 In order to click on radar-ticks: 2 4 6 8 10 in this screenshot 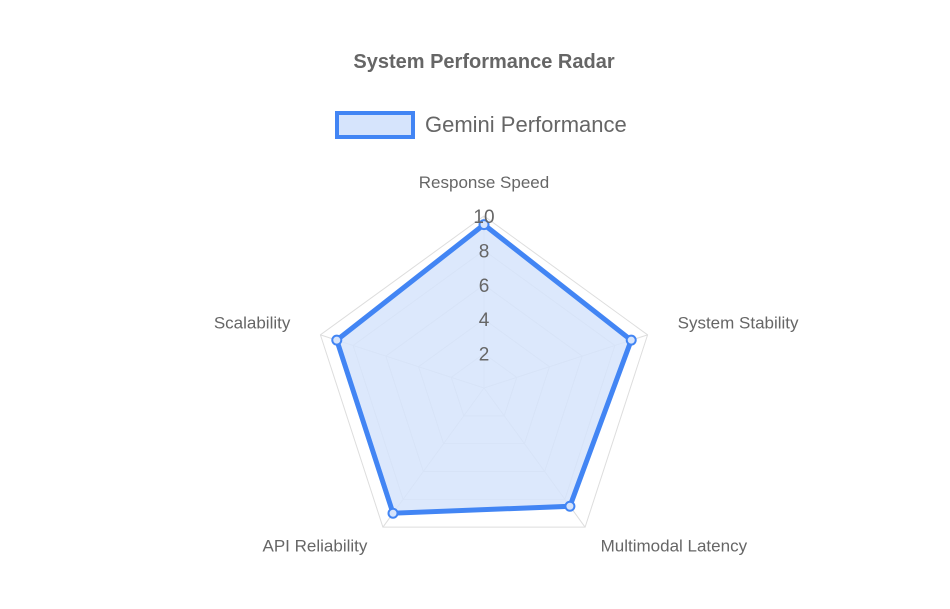, I will do `click(483, 286)`.